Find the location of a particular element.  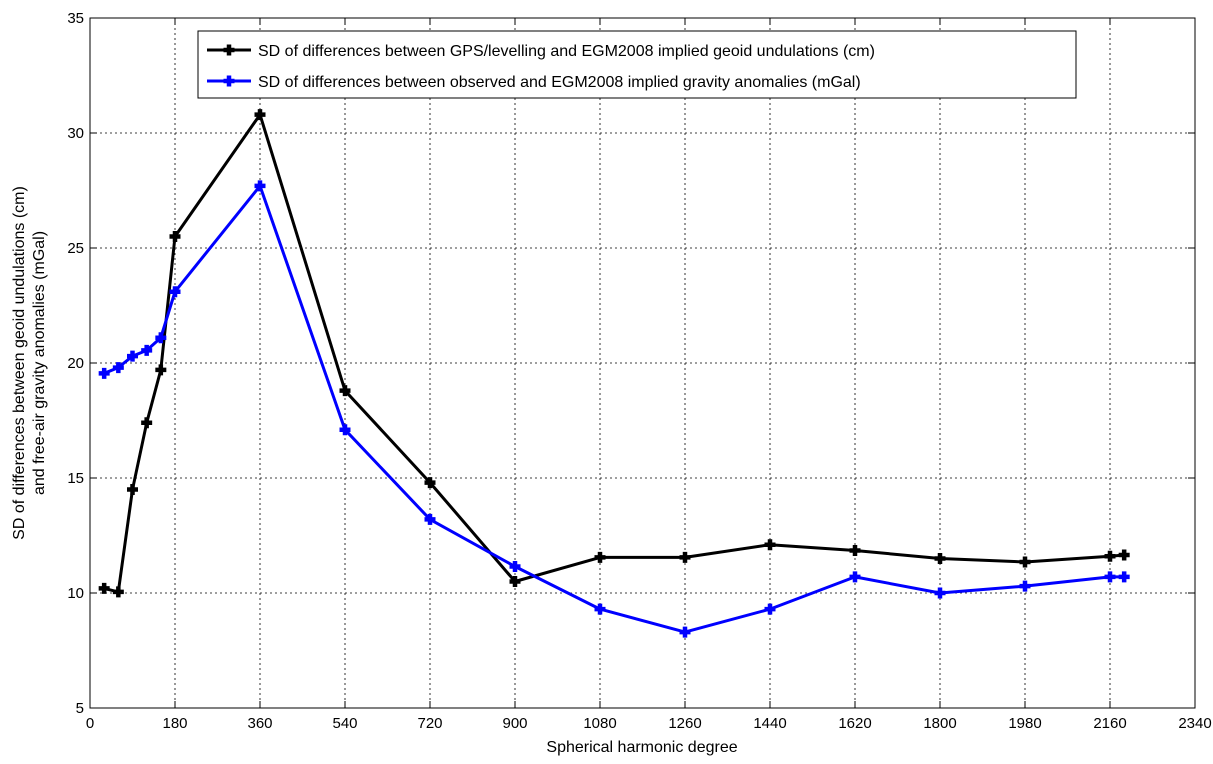

x-axis-label: Spherical harmonic degree is located at coordinates (641, 747).